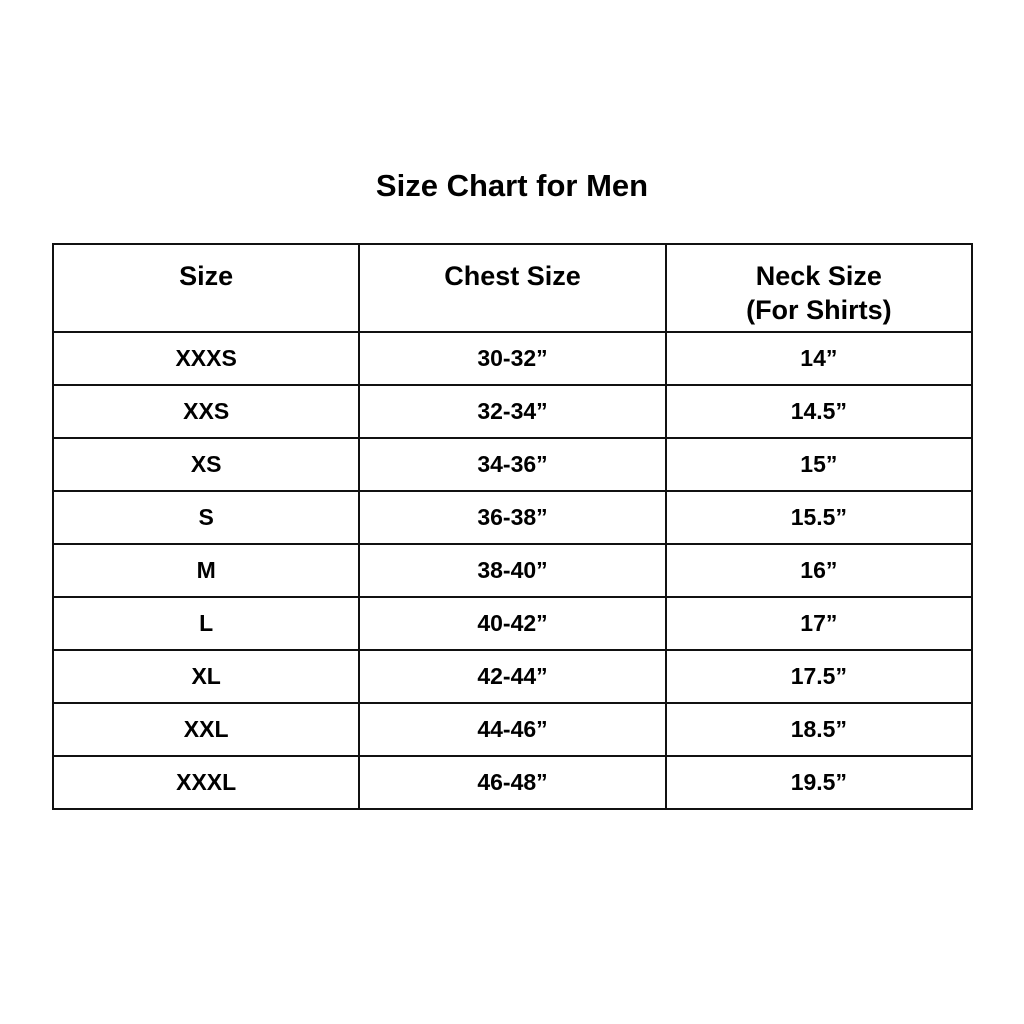 The image size is (1024, 1024). I want to click on cell-chest-size: 42-44”, so click(512, 676).